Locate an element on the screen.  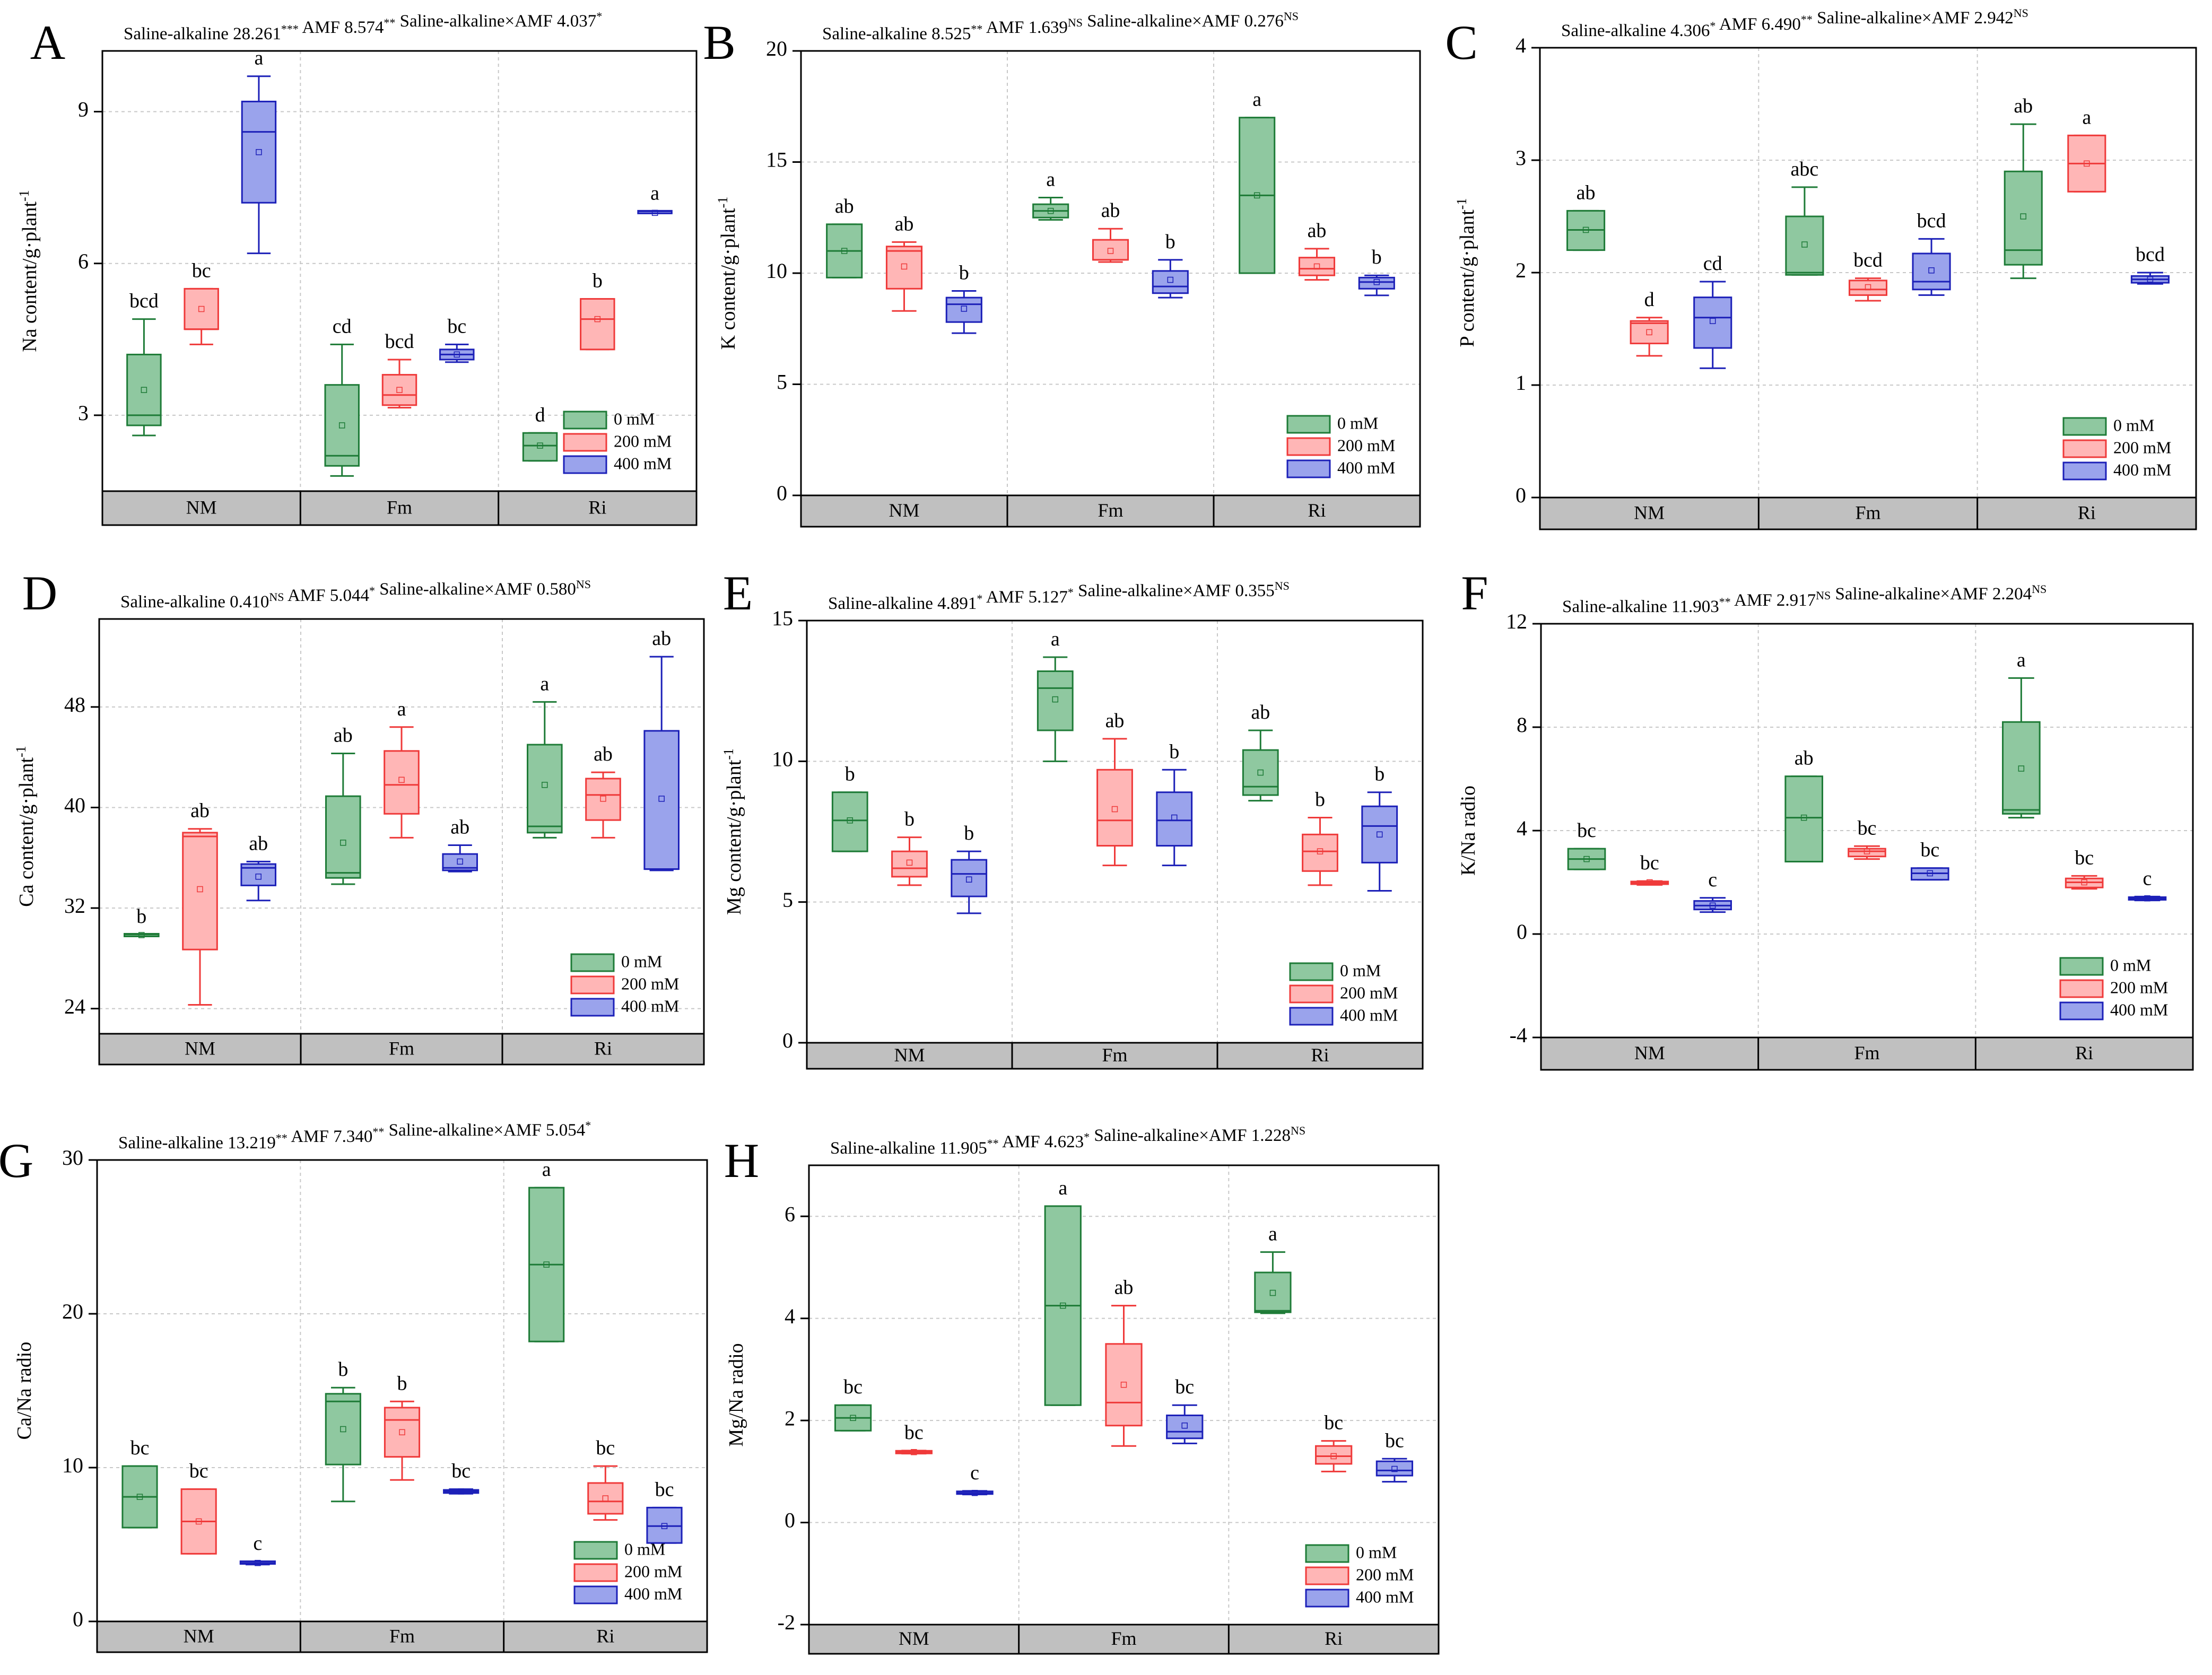
box-nm-200mm: d is located at coordinates (1649, 323).